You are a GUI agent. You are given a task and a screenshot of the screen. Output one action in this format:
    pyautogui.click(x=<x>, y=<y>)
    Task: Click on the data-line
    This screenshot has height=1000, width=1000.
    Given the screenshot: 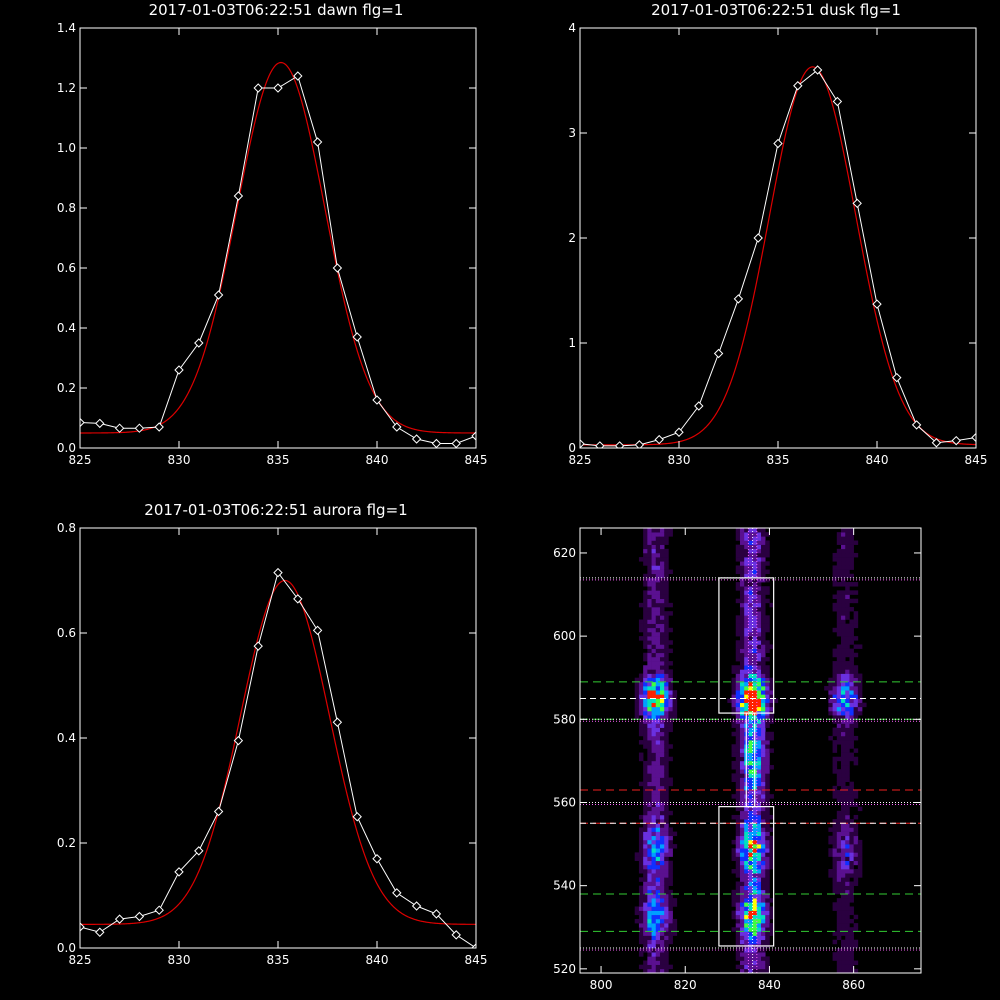 What is the action you would take?
    pyautogui.click(x=278, y=759)
    